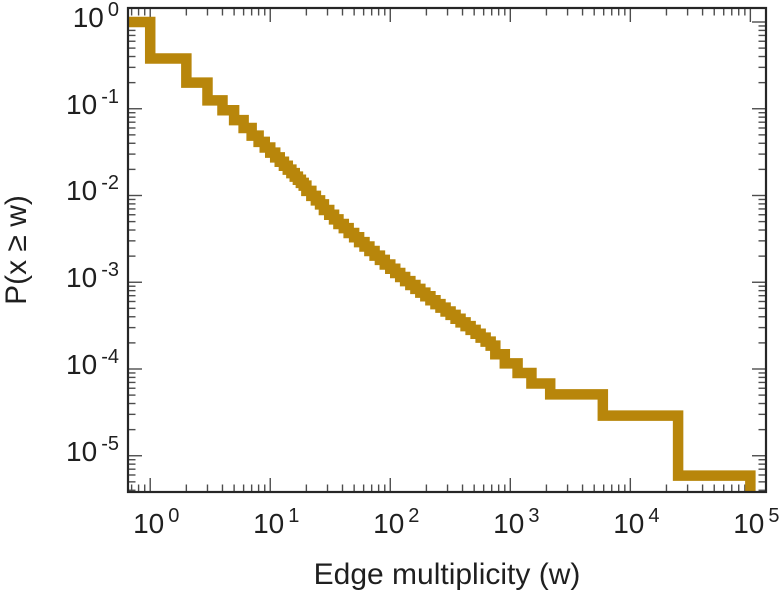 This screenshot has height=600, width=782. What do you see at coordinates (110, 443) in the screenshot?
I see `tick-exponent: -5` at bounding box center [110, 443].